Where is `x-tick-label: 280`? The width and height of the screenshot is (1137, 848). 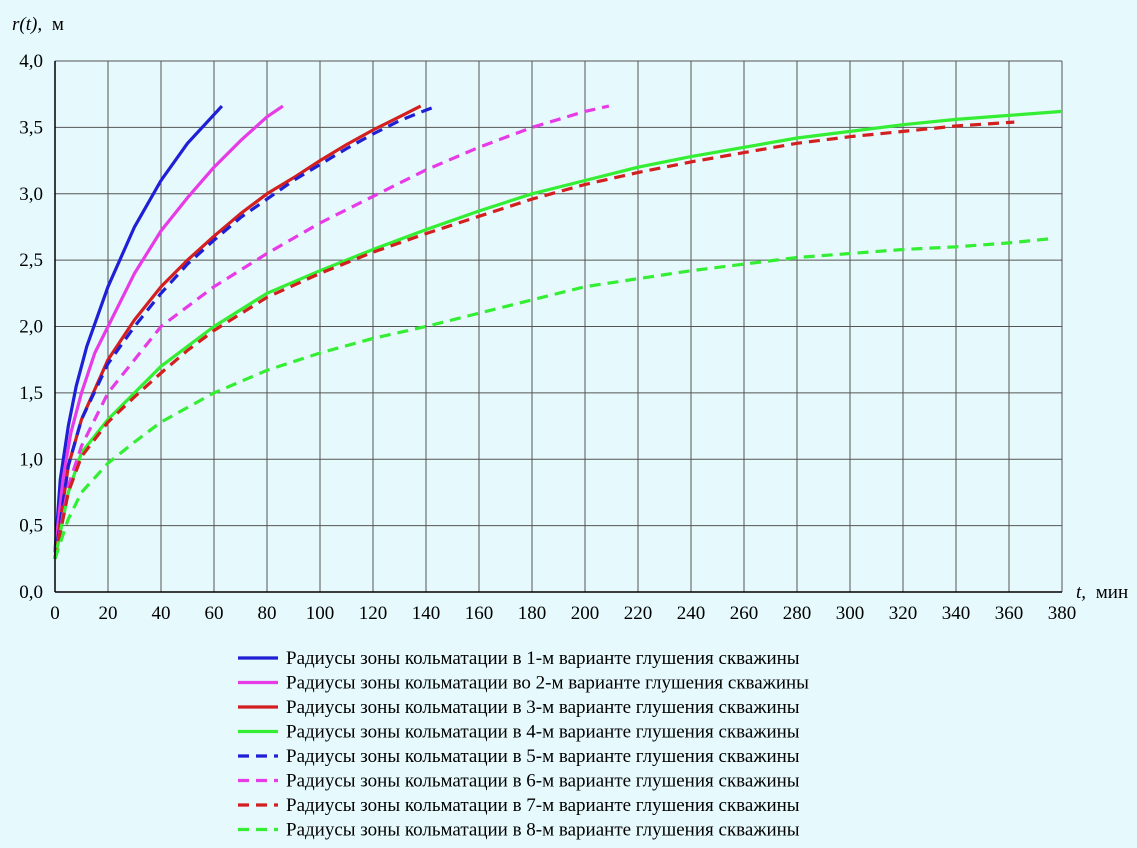
x-tick-label: 280 is located at coordinates (797, 613).